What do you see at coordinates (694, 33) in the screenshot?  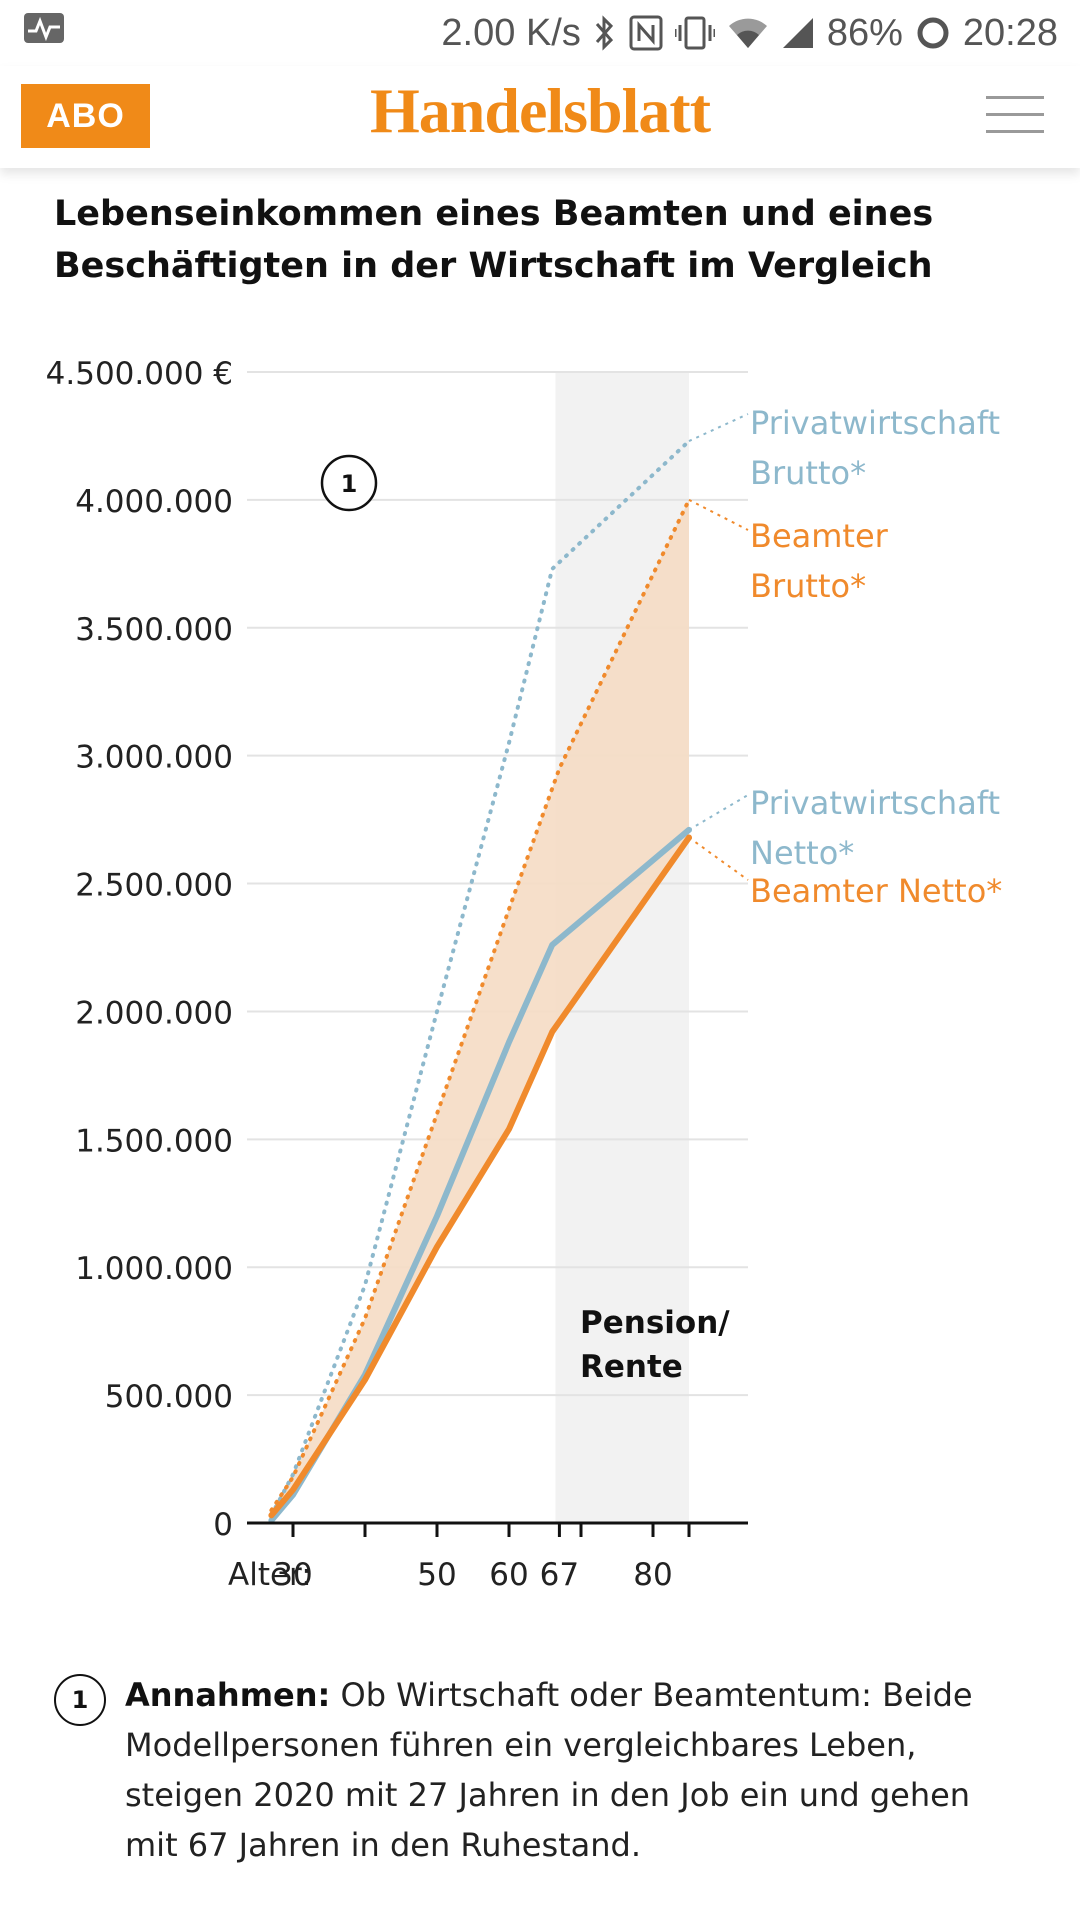 I see `vibrate-icon` at bounding box center [694, 33].